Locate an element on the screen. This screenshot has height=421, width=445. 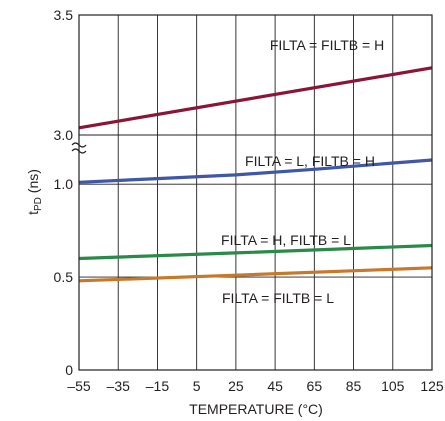
y-tick-labels: 0 0.5 1.0 3.0 3.5 is located at coordinates (64, 192).